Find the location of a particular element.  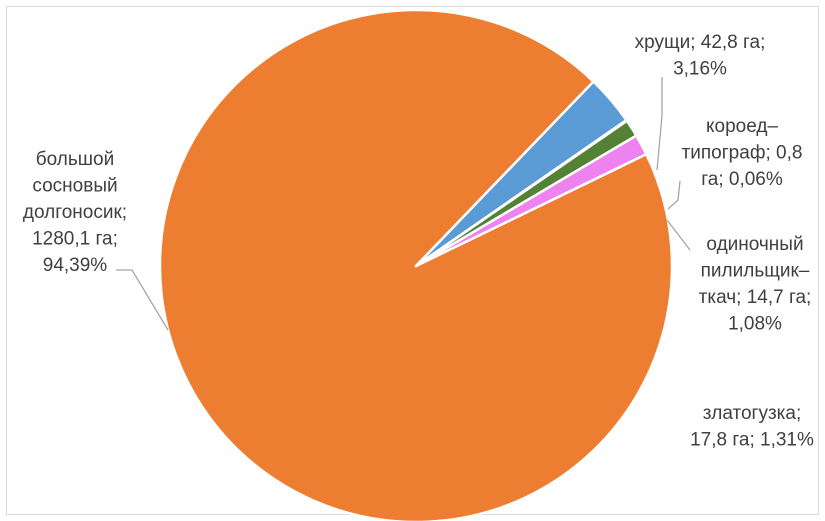

data-label-koroed-tipograf: короед– типограф; 0,8 га; 0,06% is located at coordinates (742, 153).